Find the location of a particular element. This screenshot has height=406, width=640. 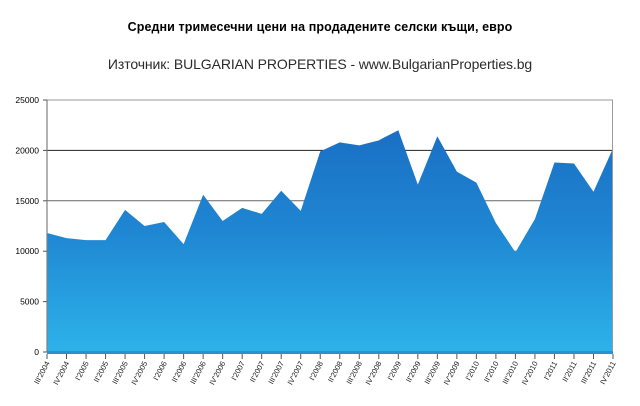

y-axis-tick-label: 20000 is located at coordinates (27, 150).